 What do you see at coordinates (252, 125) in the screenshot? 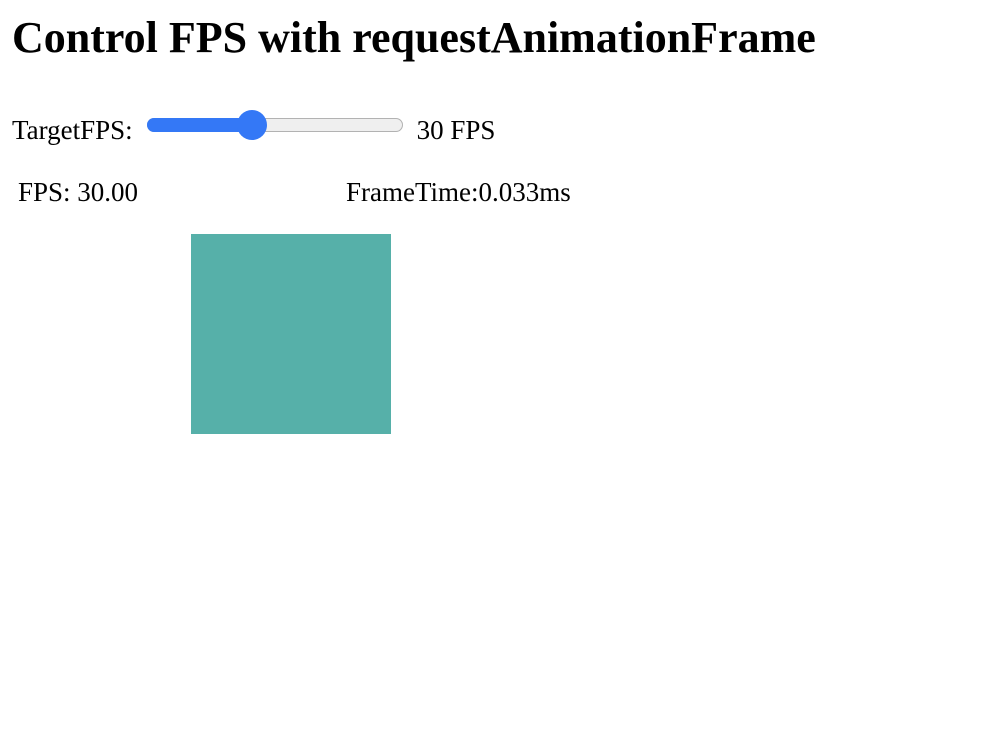
I see `slider-thumb` at bounding box center [252, 125].